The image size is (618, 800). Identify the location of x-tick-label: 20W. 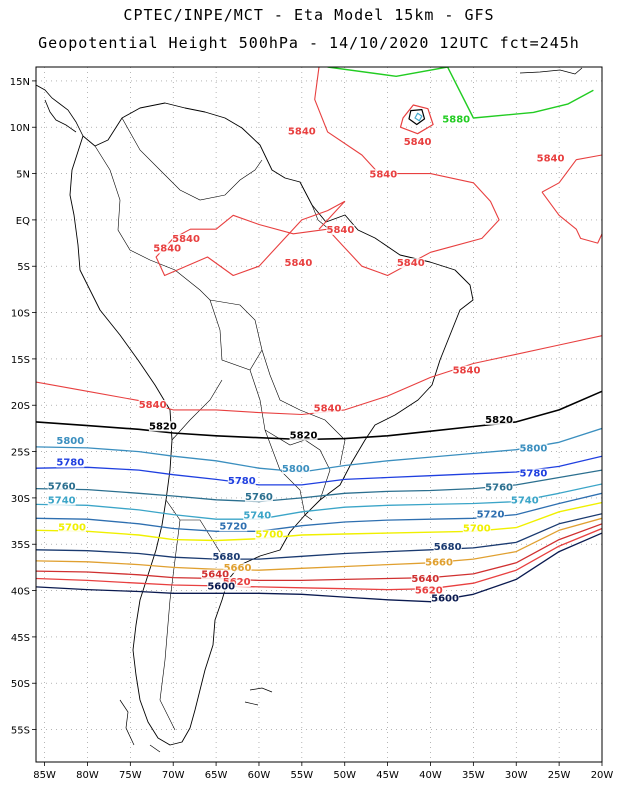
(602, 775).